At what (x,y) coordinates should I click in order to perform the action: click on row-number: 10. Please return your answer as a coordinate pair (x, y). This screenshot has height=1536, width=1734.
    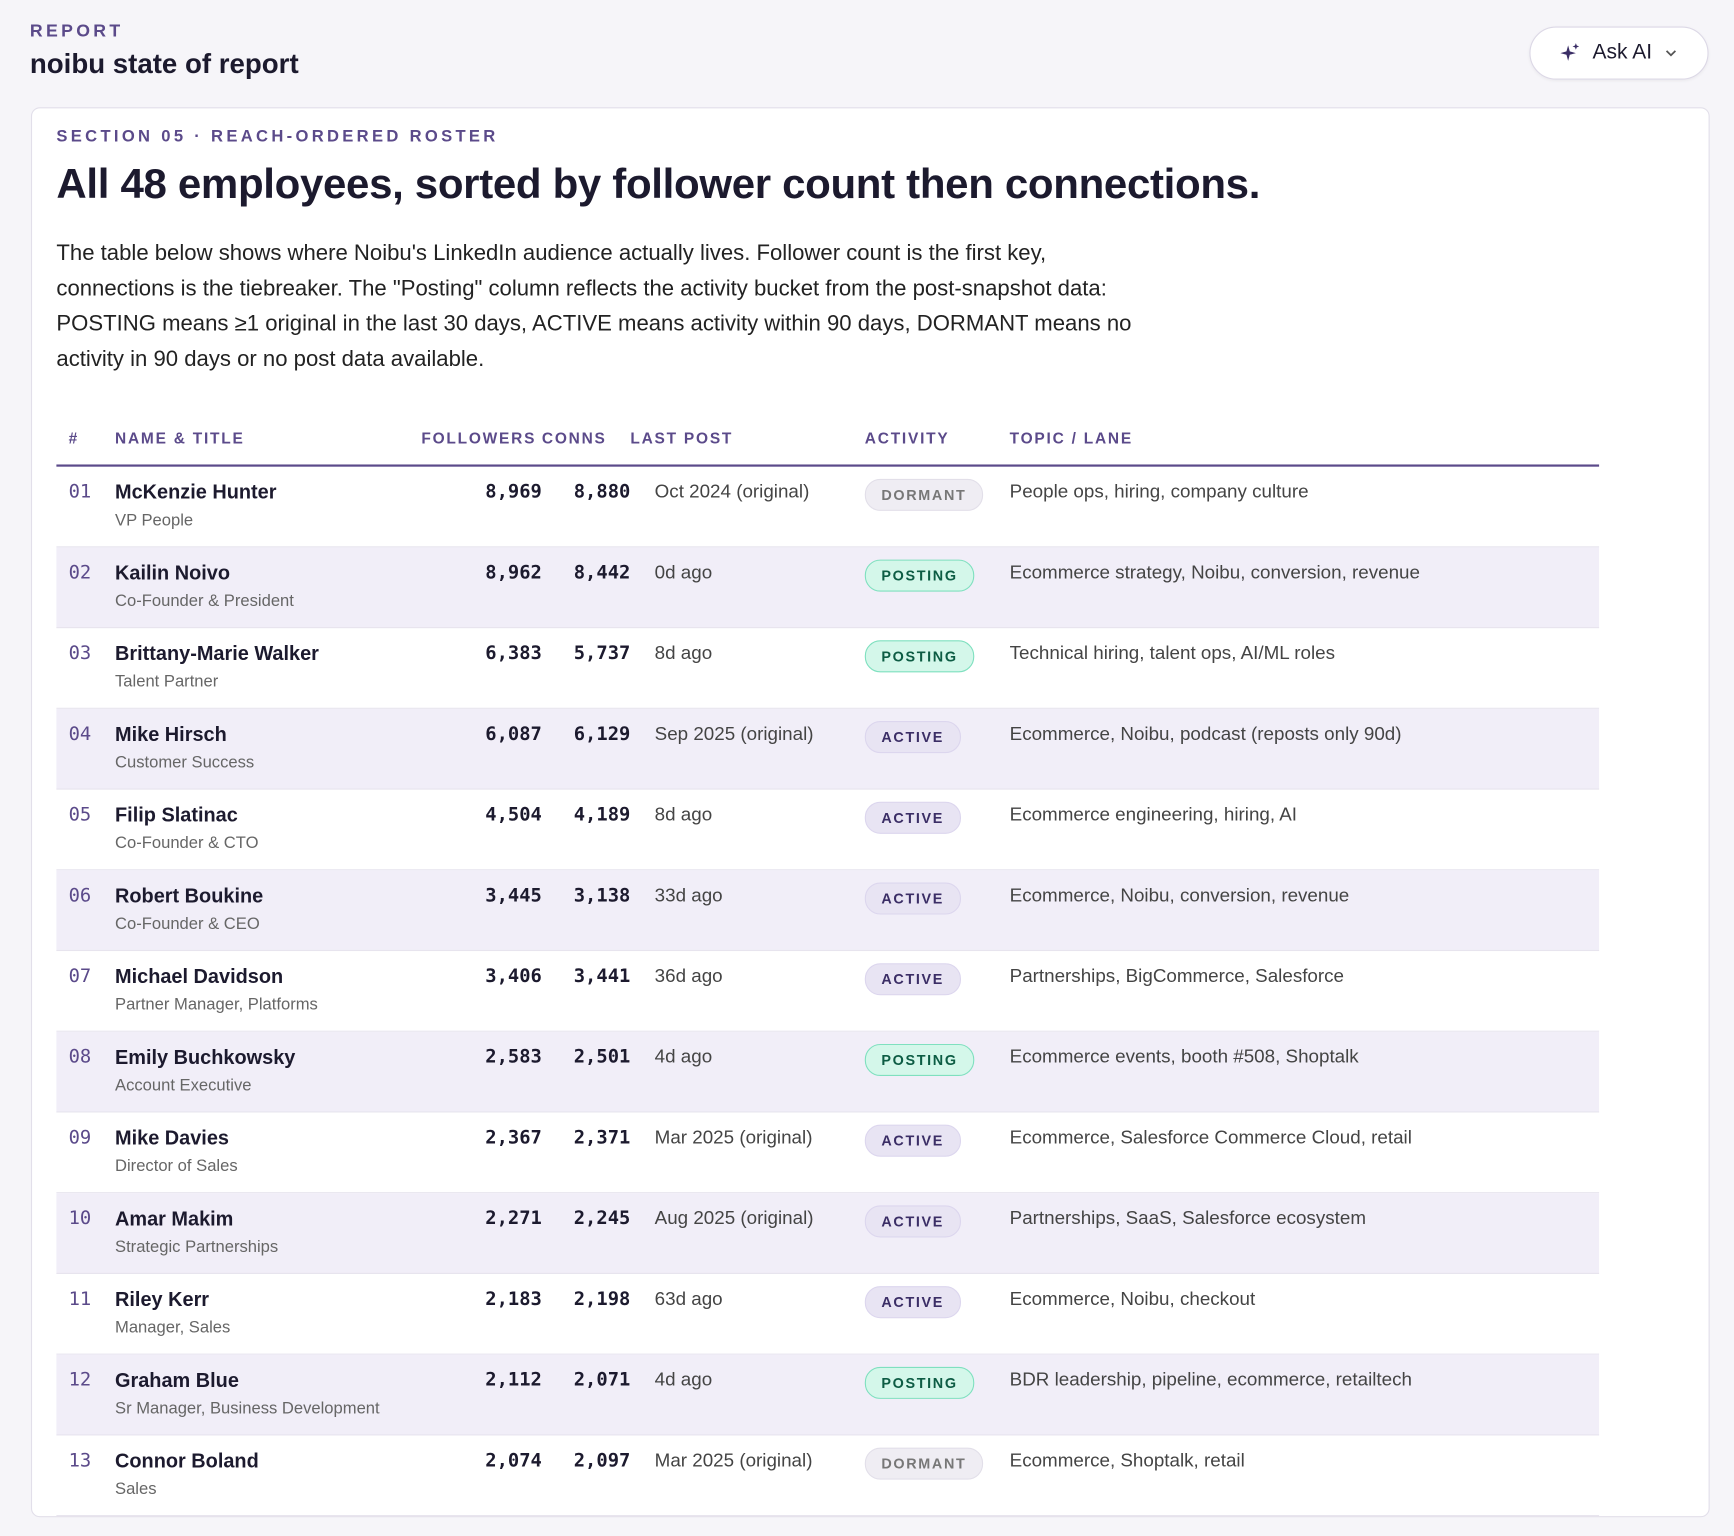
    Looking at the image, I should click on (80, 1218).